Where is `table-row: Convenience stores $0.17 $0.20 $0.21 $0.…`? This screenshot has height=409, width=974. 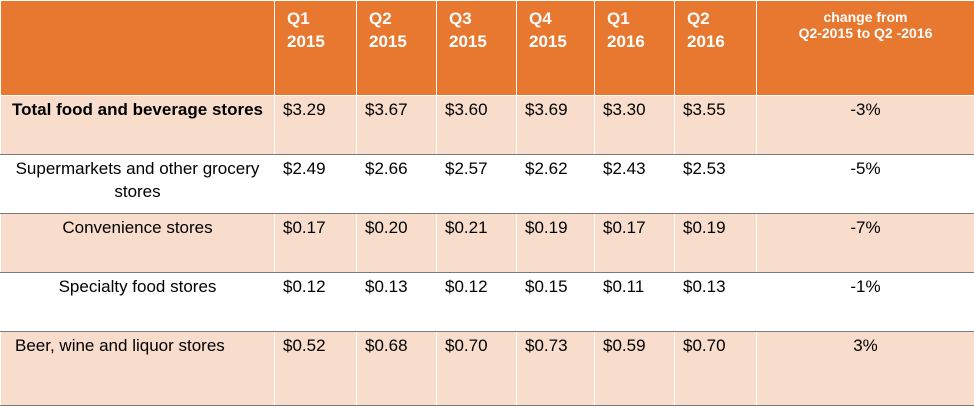 table-row: Convenience stores $0.17 $0.20 $0.21 $0.… is located at coordinates (487, 243).